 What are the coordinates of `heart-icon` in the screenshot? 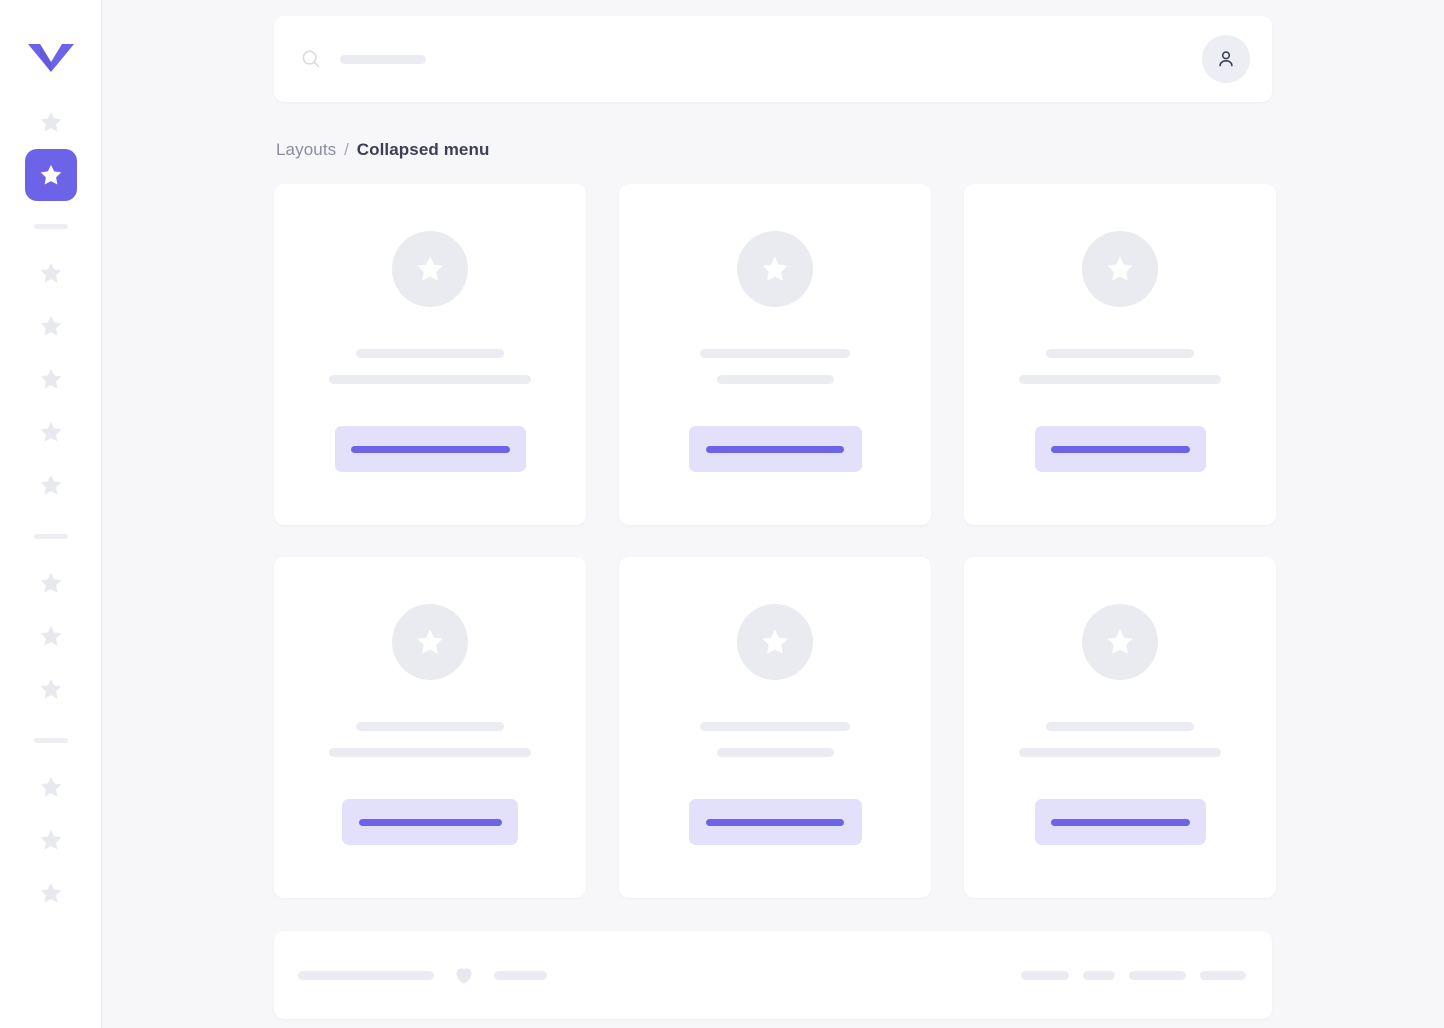 It's located at (464, 975).